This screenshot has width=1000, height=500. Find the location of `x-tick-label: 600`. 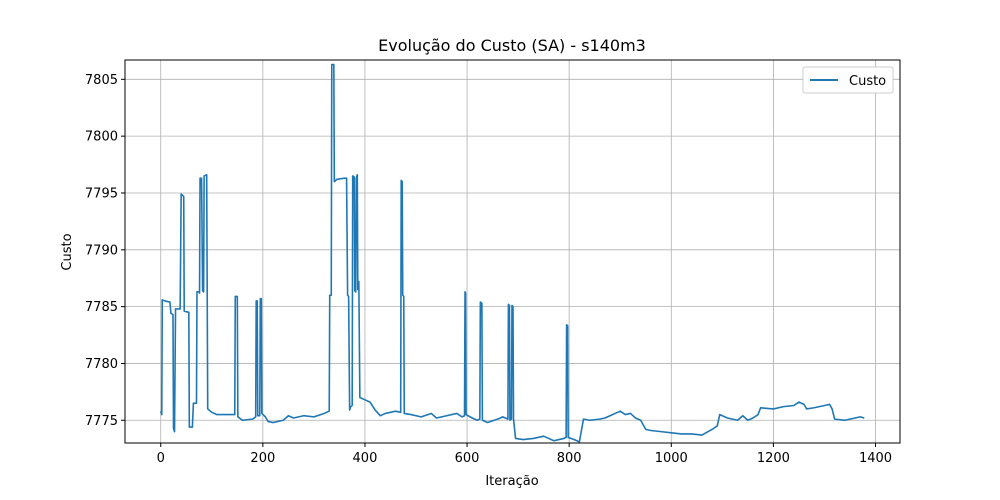

x-tick-label: 600 is located at coordinates (467, 458).